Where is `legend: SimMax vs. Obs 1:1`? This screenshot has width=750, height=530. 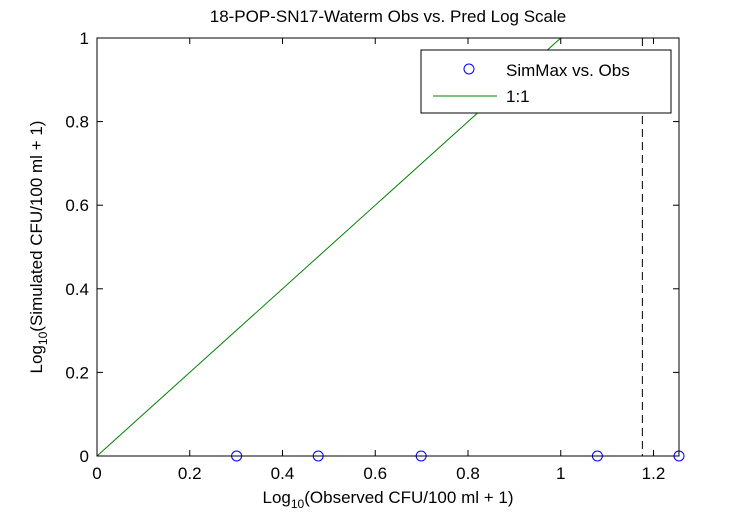
legend: SimMax vs. Obs 1:1 is located at coordinates (546, 81).